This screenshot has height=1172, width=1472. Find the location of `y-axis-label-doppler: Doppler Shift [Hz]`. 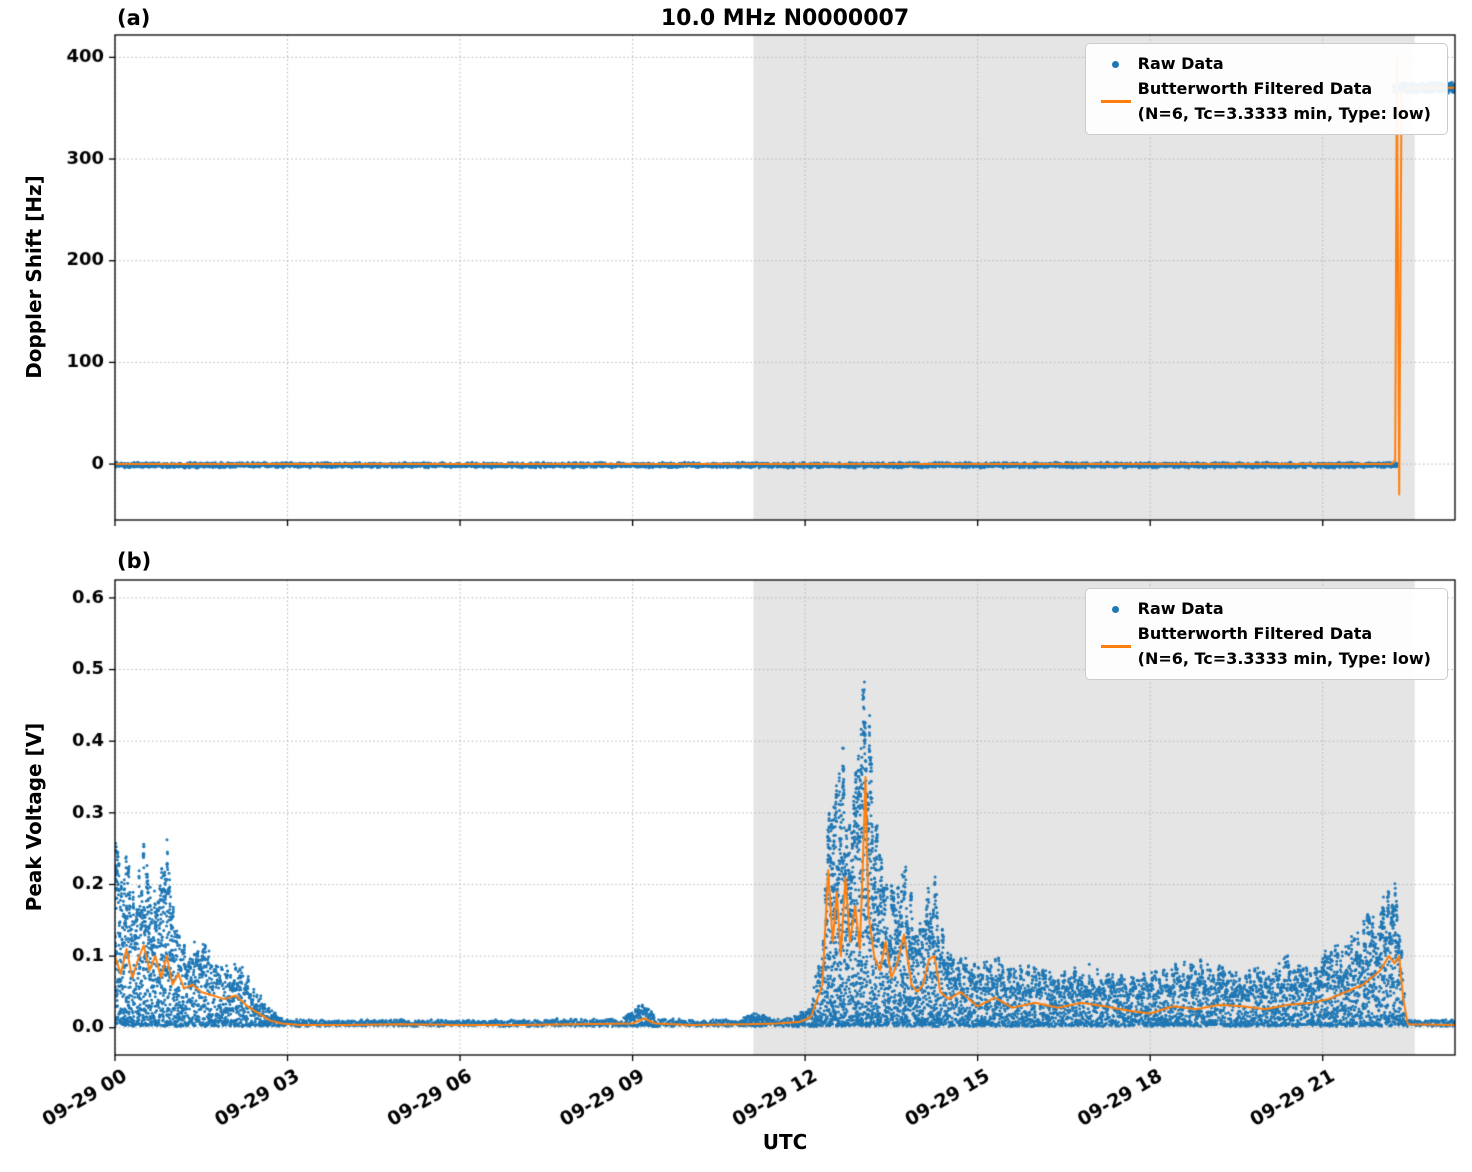

y-axis-label-doppler: Doppler Shift [Hz] is located at coordinates (34, 277).